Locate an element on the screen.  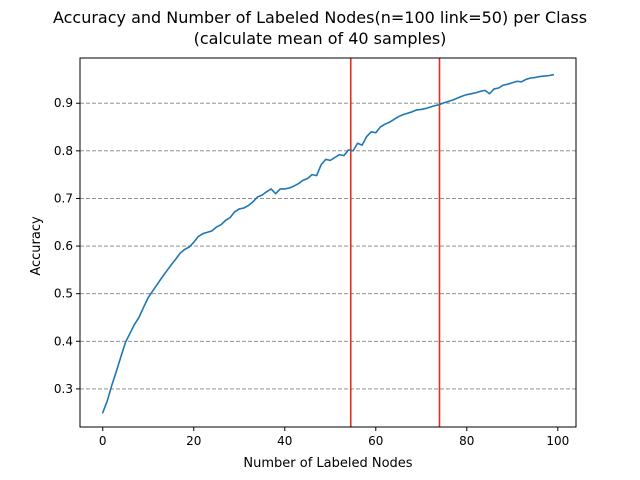
x-tick-label-1: 20 is located at coordinates (193, 441).